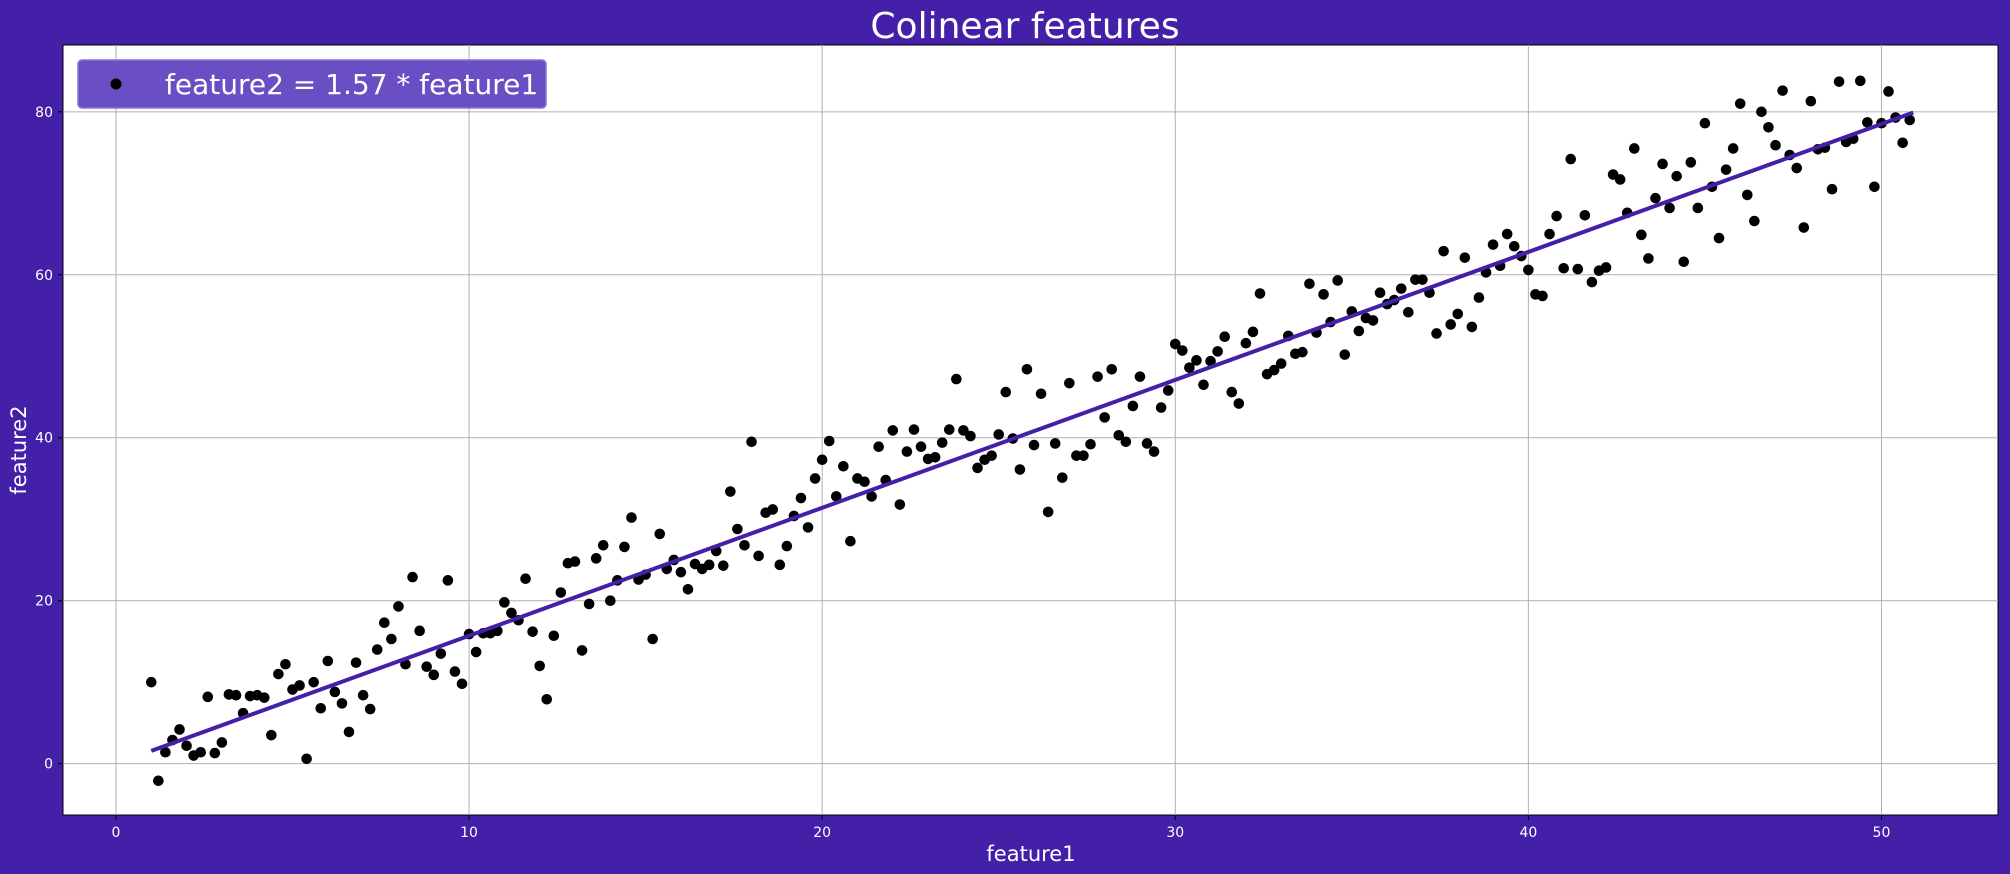  Describe the element at coordinates (116, 833) in the screenshot. I see `x-tick-label: 0` at that location.